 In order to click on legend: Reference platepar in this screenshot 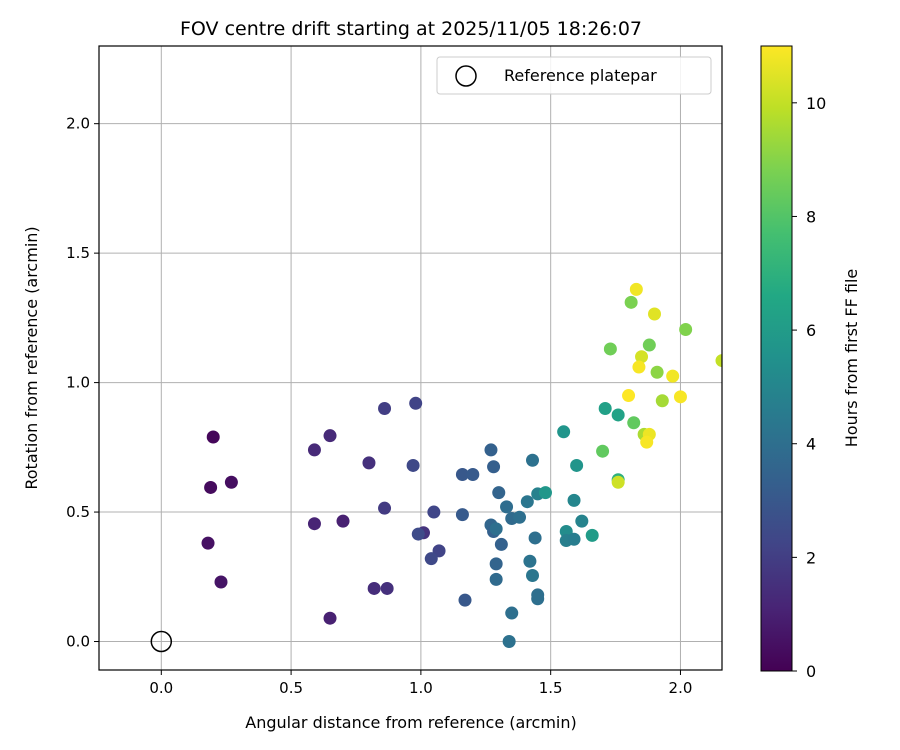, I will do `click(574, 75)`.